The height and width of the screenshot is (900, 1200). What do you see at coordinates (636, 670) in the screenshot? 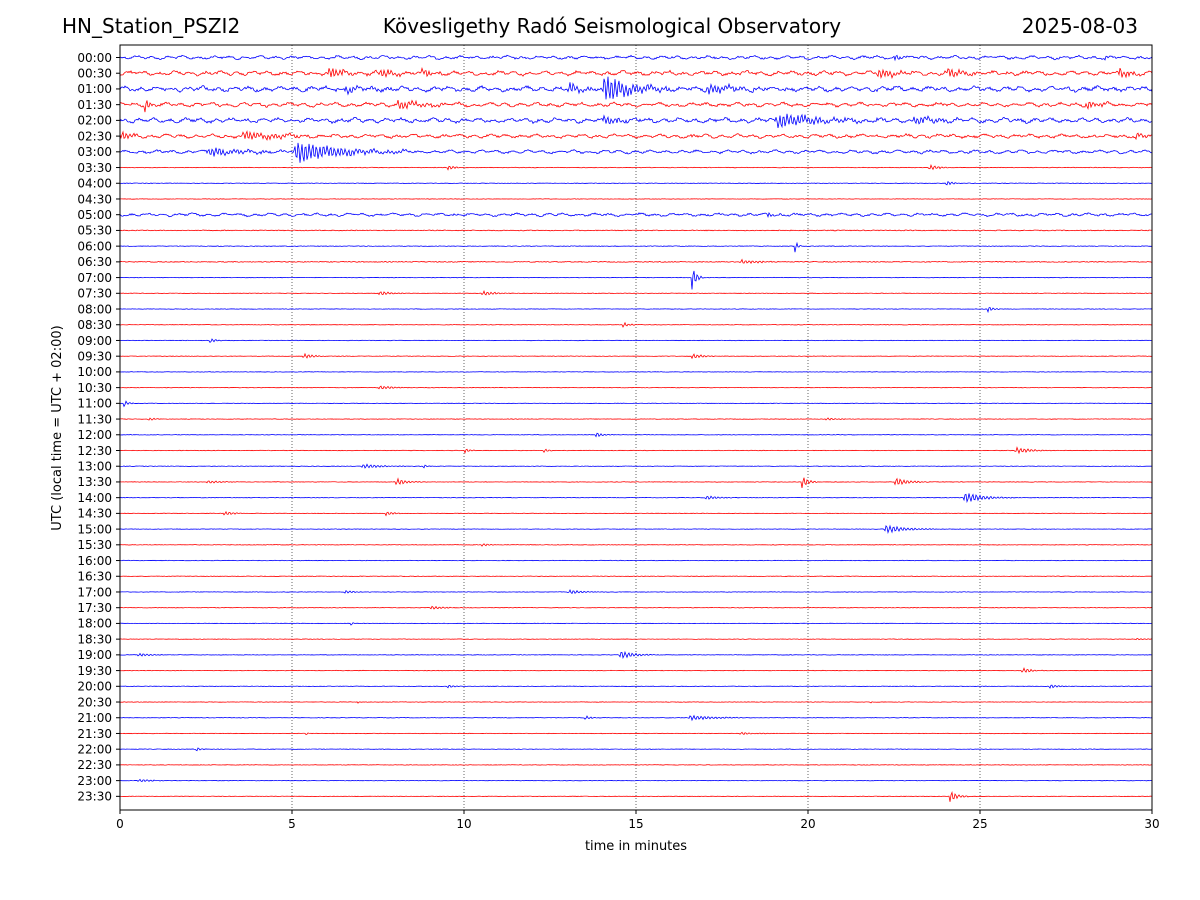
I see `trace-1930` at bounding box center [636, 670].